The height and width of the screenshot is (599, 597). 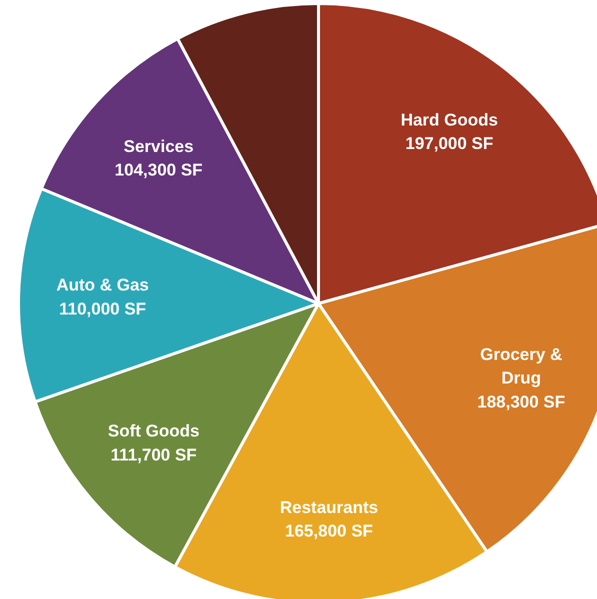 What do you see at coordinates (159, 146) in the screenshot?
I see `slice-label: Services` at bounding box center [159, 146].